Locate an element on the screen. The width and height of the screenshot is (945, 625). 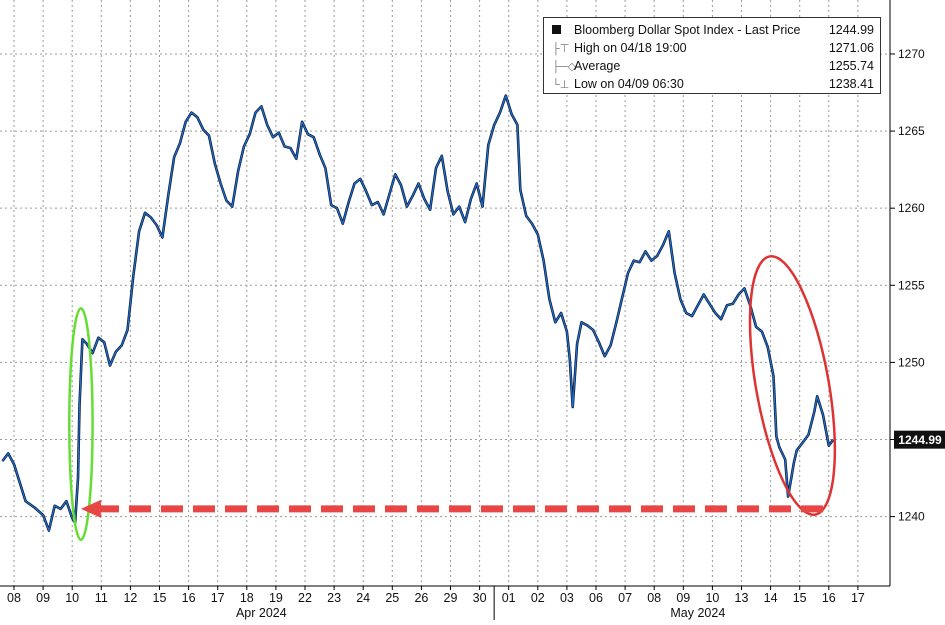
legend-entry-low: └⊥ Low on 04/09 06:30 1238.41 is located at coordinates (713, 84).